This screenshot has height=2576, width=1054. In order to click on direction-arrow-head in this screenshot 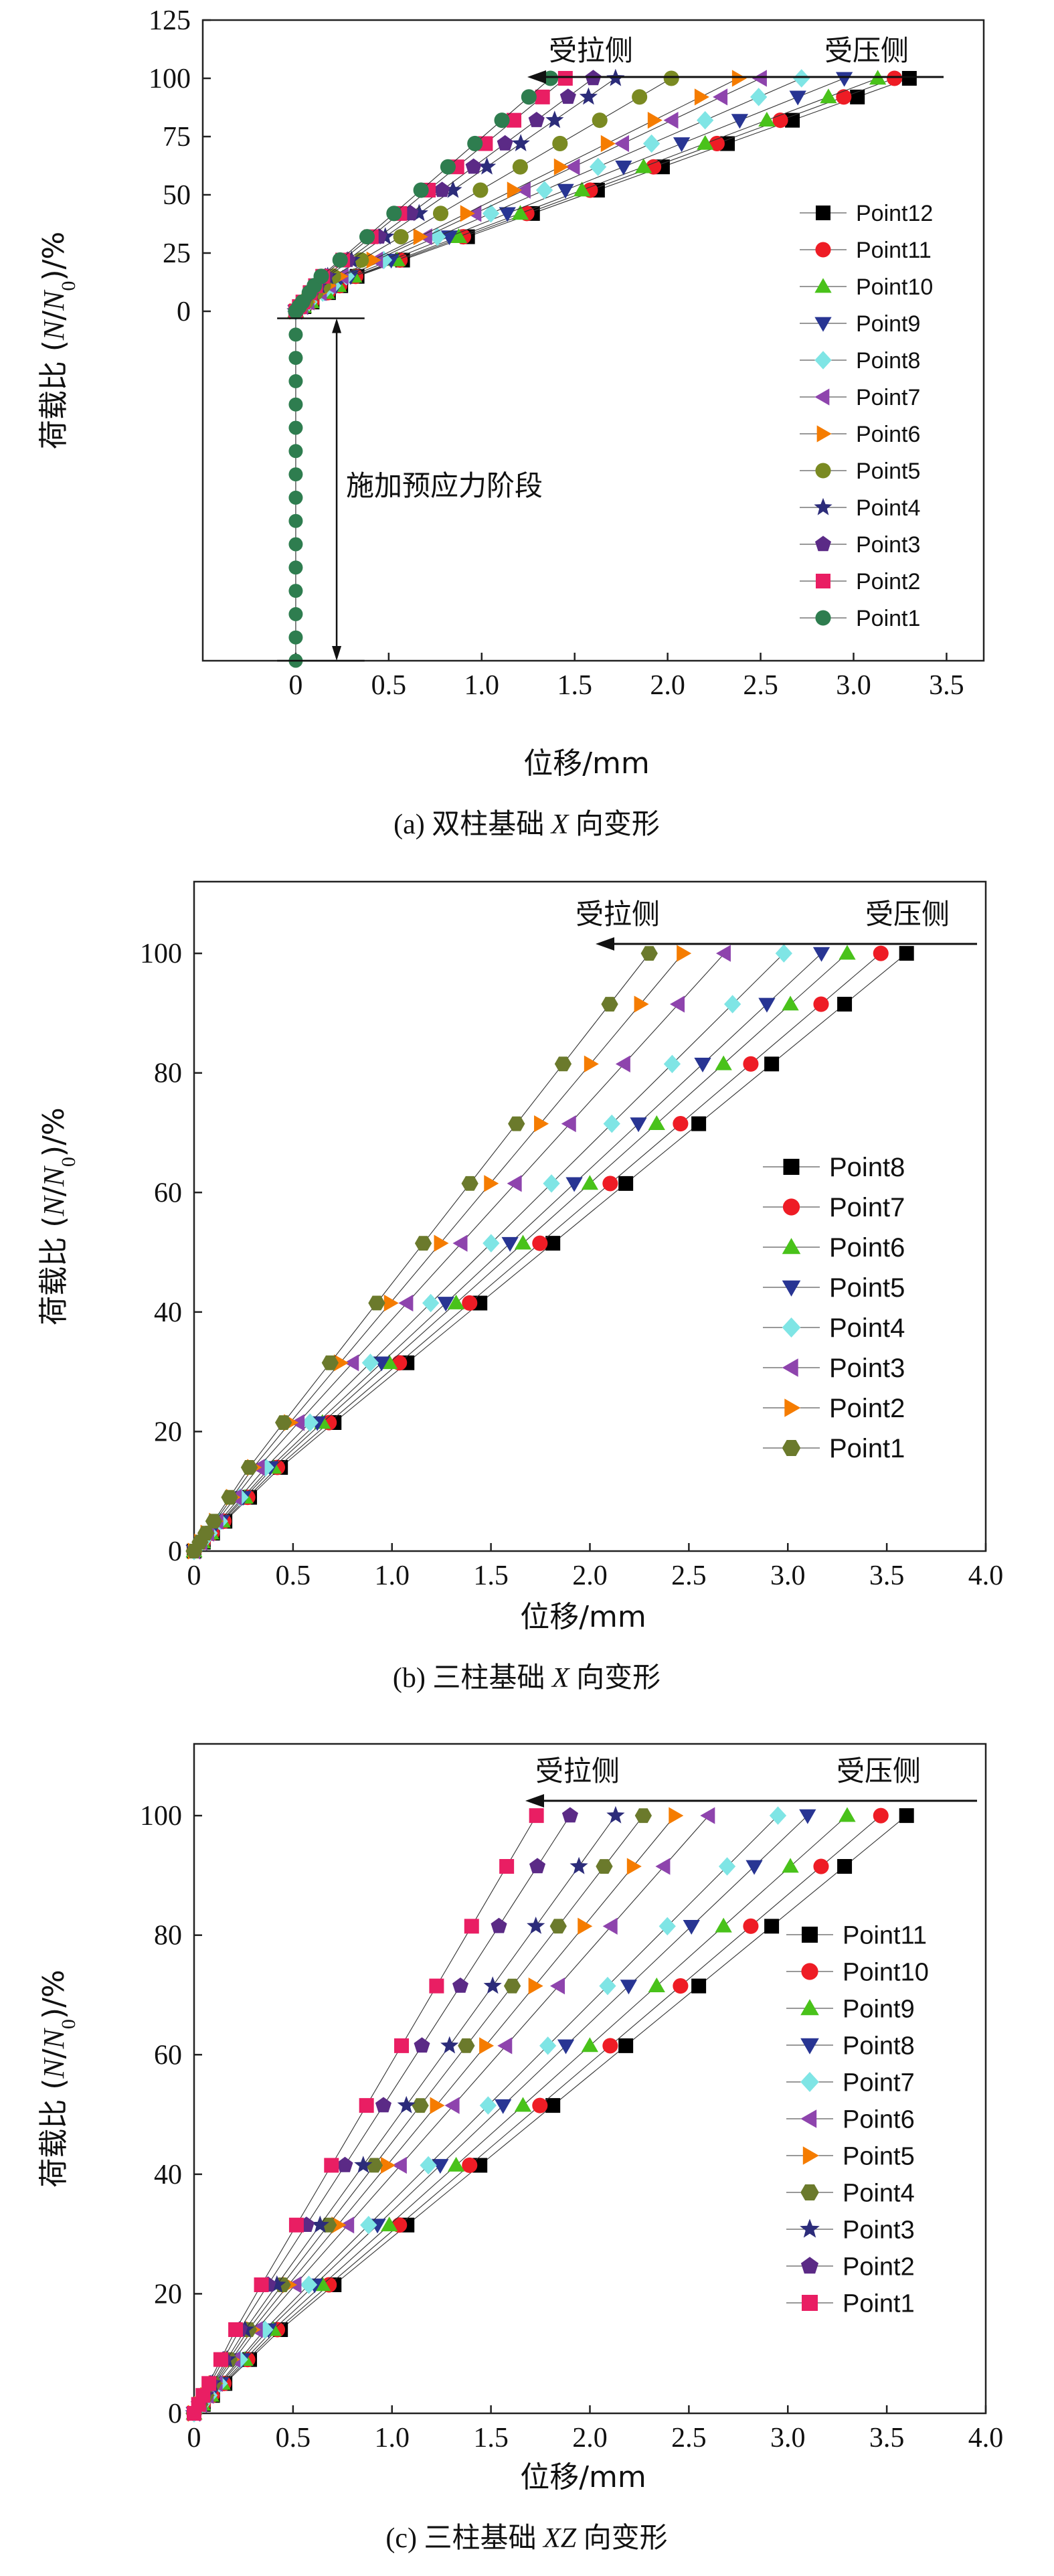, I will do `click(535, 1800)`.